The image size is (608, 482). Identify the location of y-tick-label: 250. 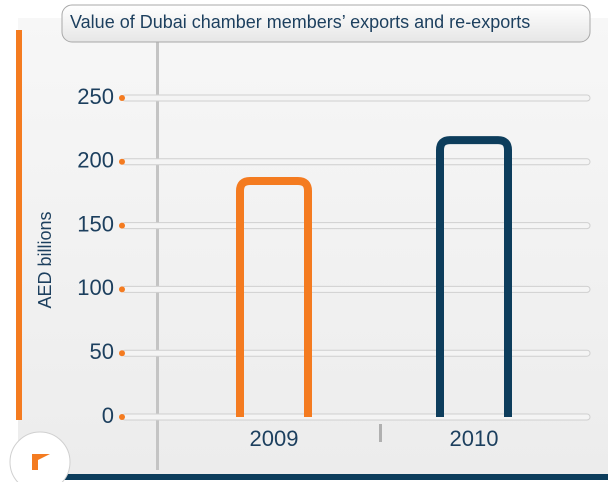
(95, 96).